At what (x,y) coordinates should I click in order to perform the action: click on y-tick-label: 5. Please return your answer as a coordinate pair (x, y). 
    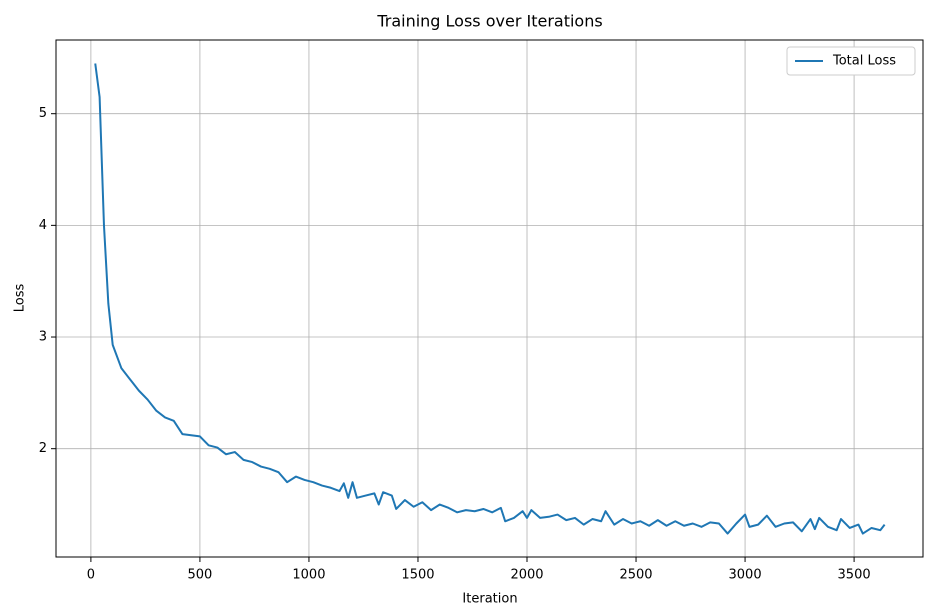
    Looking at the image, I should click on (43, 113).